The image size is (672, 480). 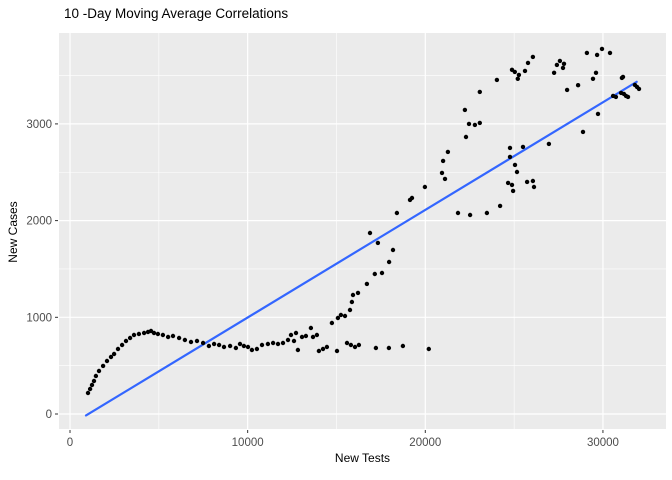 What do you see at coordinates (603, 443) in the screenshot?
I see `x-tick-label: 30000` at bounding box center [603, 443].